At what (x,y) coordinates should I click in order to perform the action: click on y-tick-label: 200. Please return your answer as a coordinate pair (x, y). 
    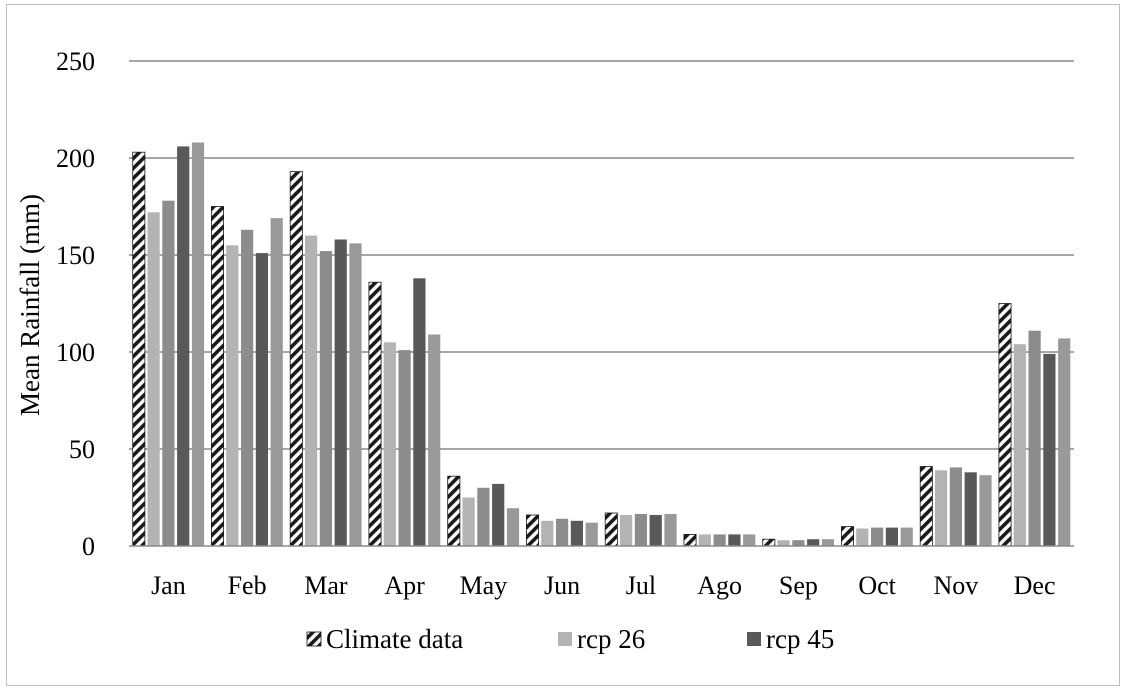
    Looking at the image, I should click on (75, 158).